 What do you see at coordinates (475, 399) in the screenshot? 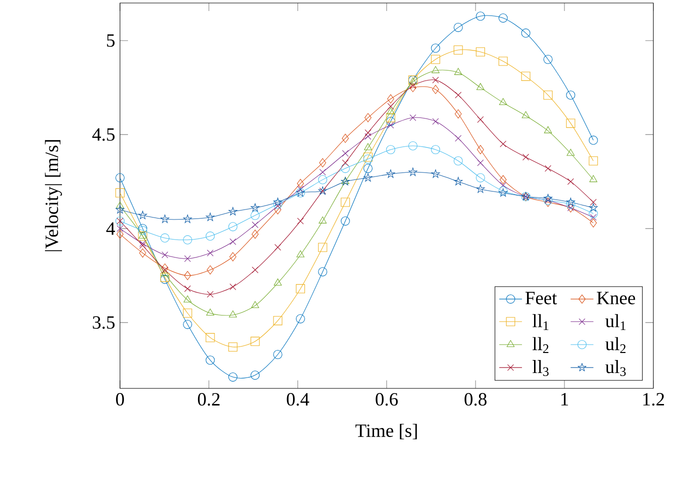
I see `x-tick-label: 0.8` at bounding box center [475, 399].